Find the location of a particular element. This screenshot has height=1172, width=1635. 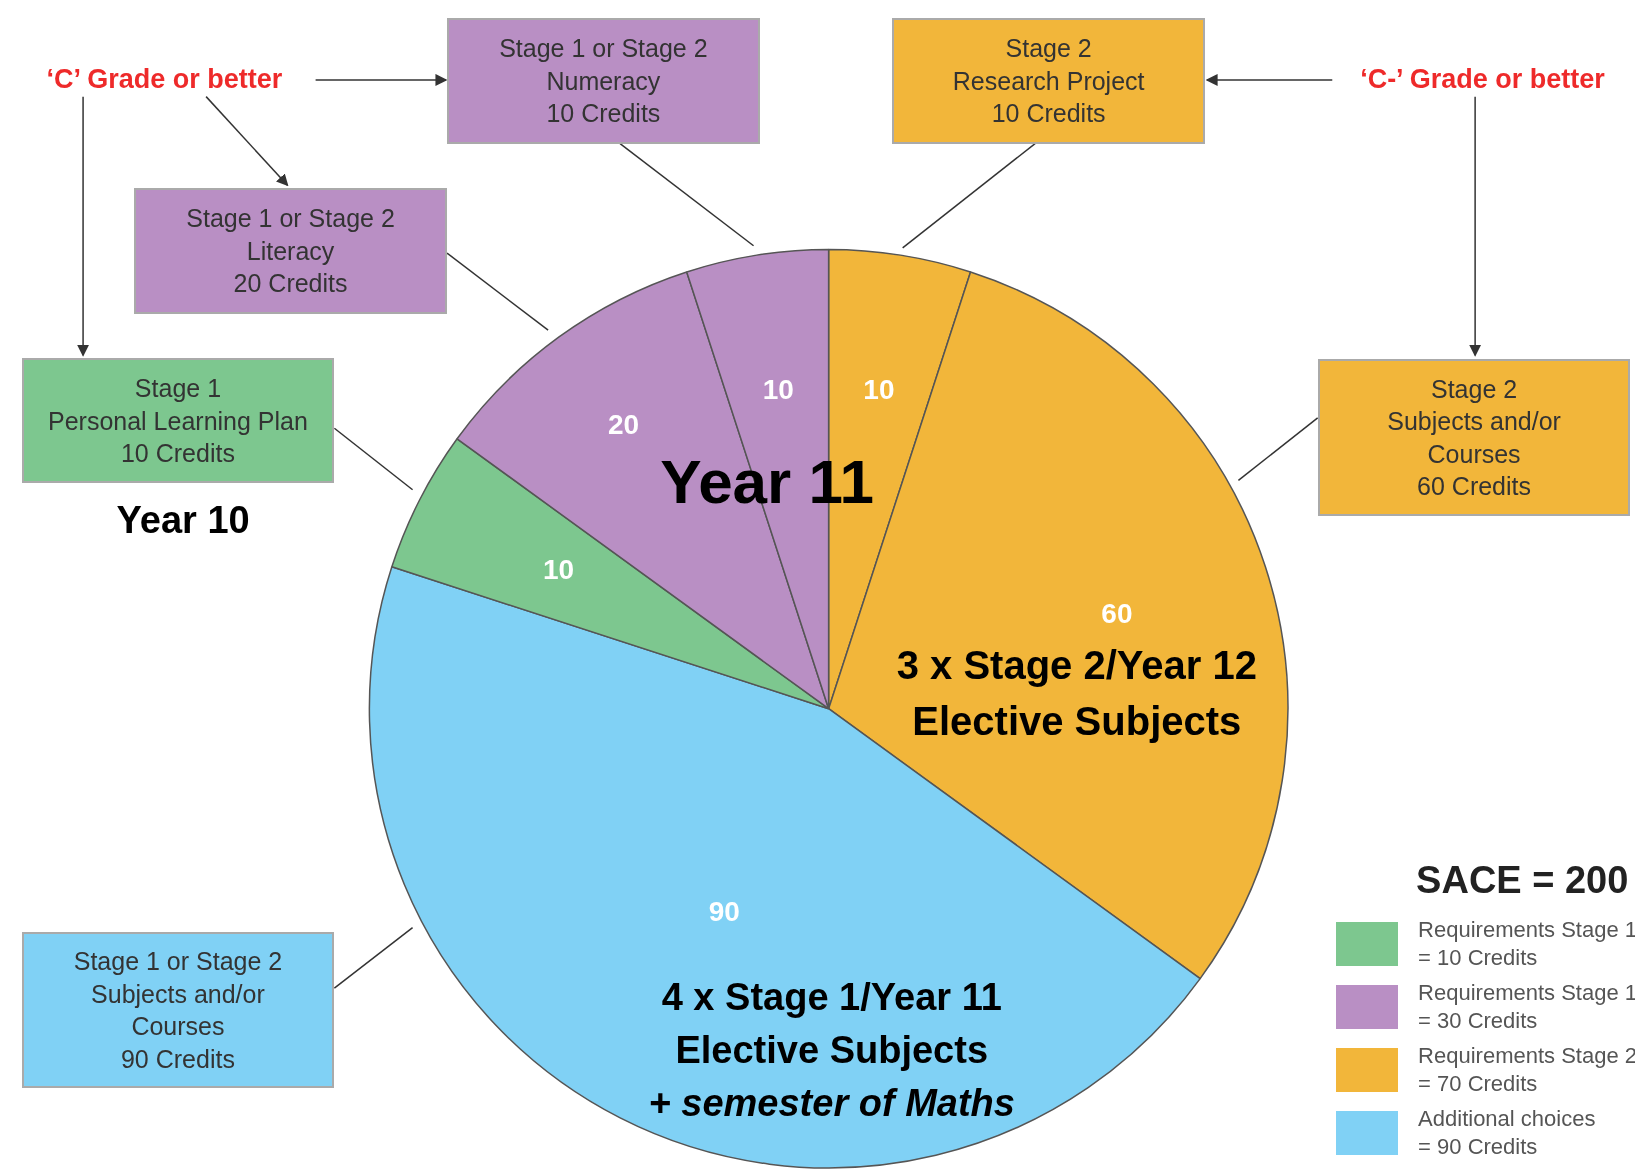

text: Stage 1 or Stage 2 Subjects and/or Courses 90 Credits is located at coordinates (178, 1010).